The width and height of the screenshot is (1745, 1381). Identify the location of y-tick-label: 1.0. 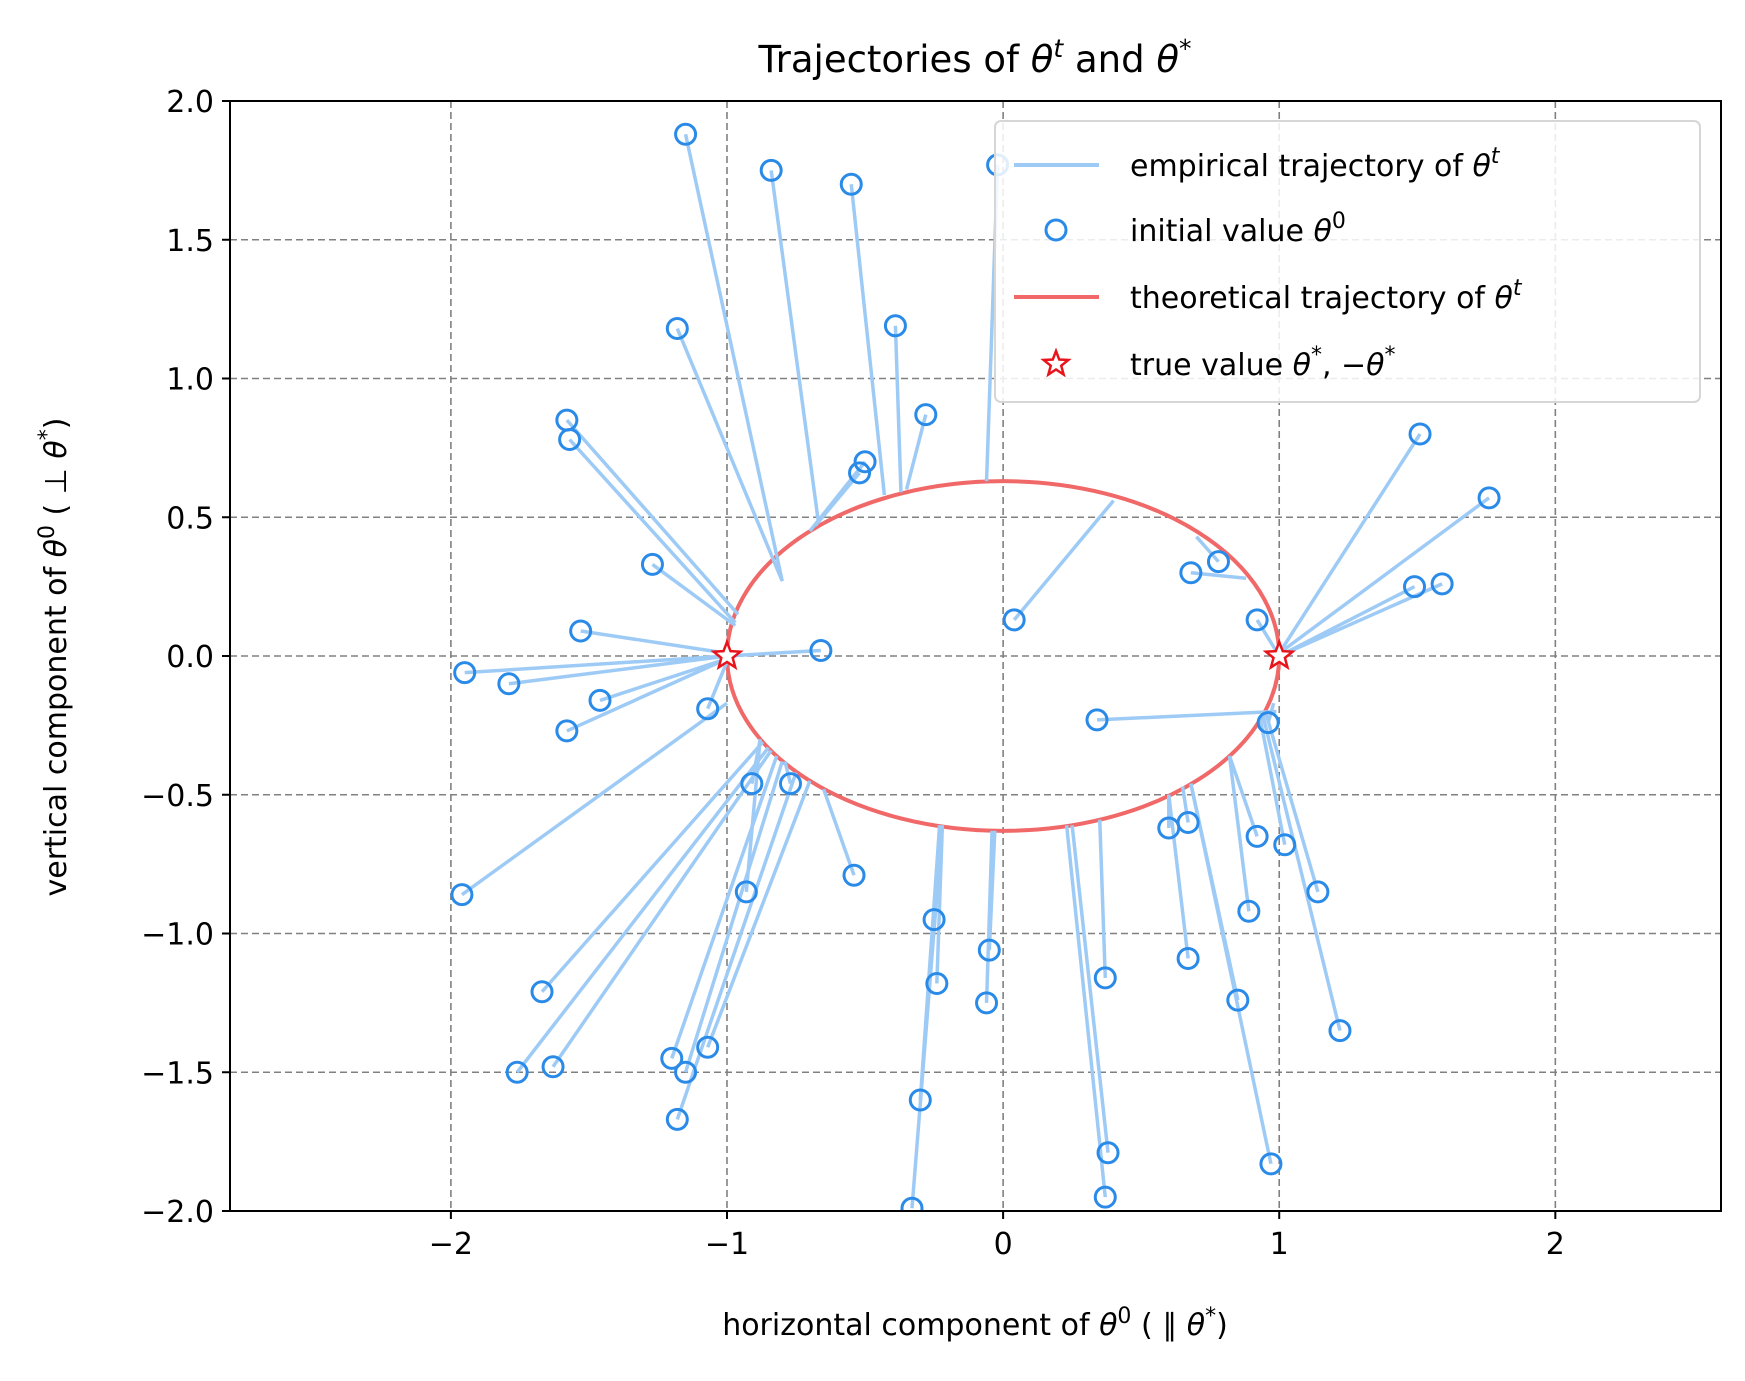
(190, 380).